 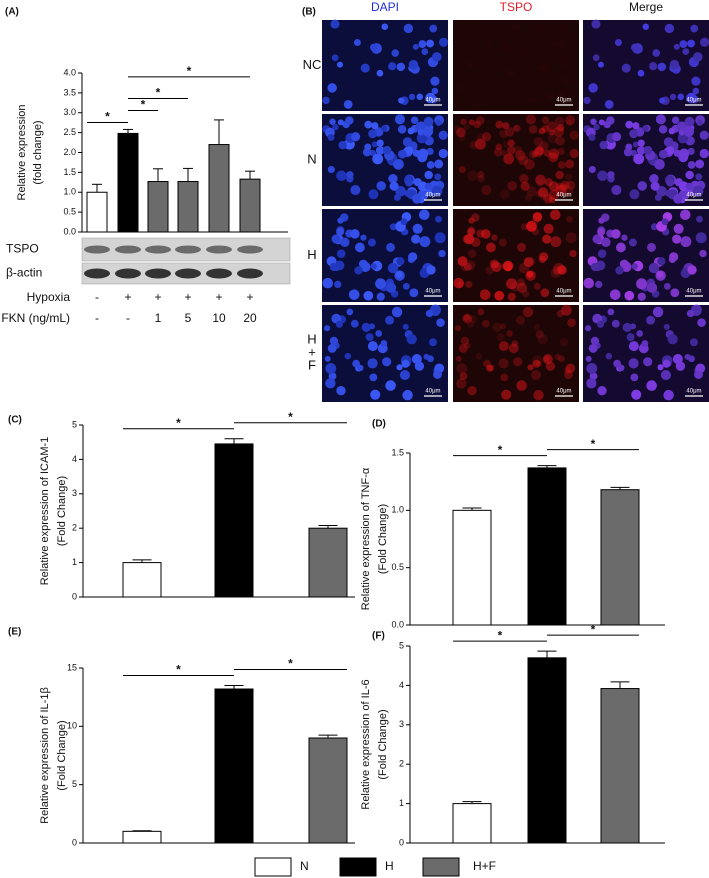 I want to click on y-tick-label: 0, so click(x=401, y=842).